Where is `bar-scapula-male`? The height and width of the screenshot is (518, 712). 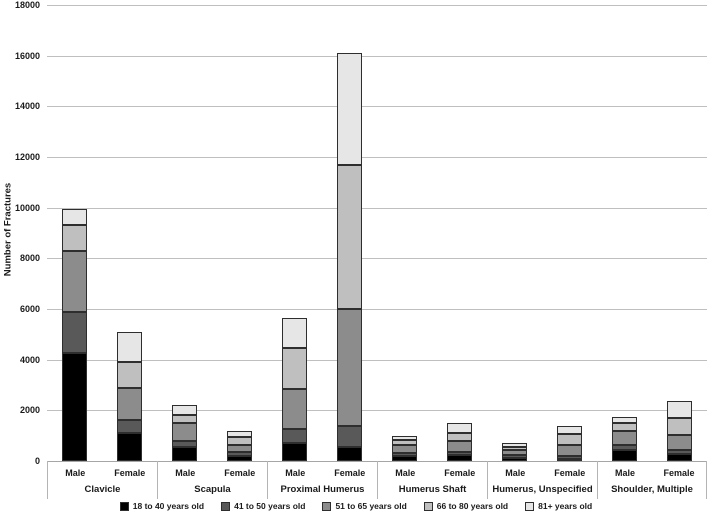
bar-scapula-male is located at coordinates (184, 433).